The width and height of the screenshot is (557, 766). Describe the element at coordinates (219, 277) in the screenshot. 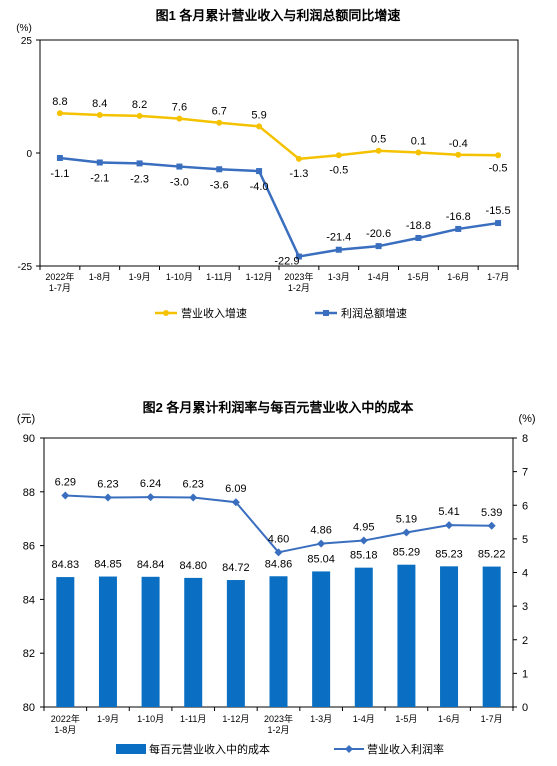

I see `chart1-x-tick-label: 1-11月` at that location.